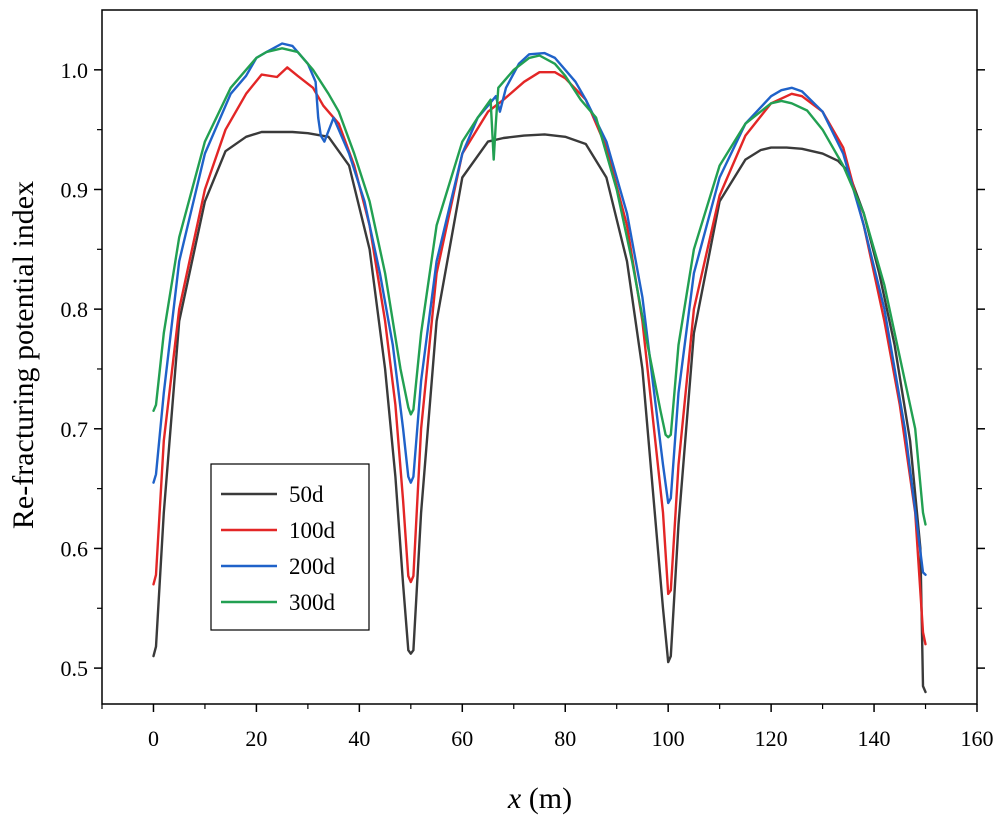 This screenshot has height=819, width=1000. Describe the element at coordinates (874, 738) in the screenshot. I see `x-tick-label: 140` at that location.